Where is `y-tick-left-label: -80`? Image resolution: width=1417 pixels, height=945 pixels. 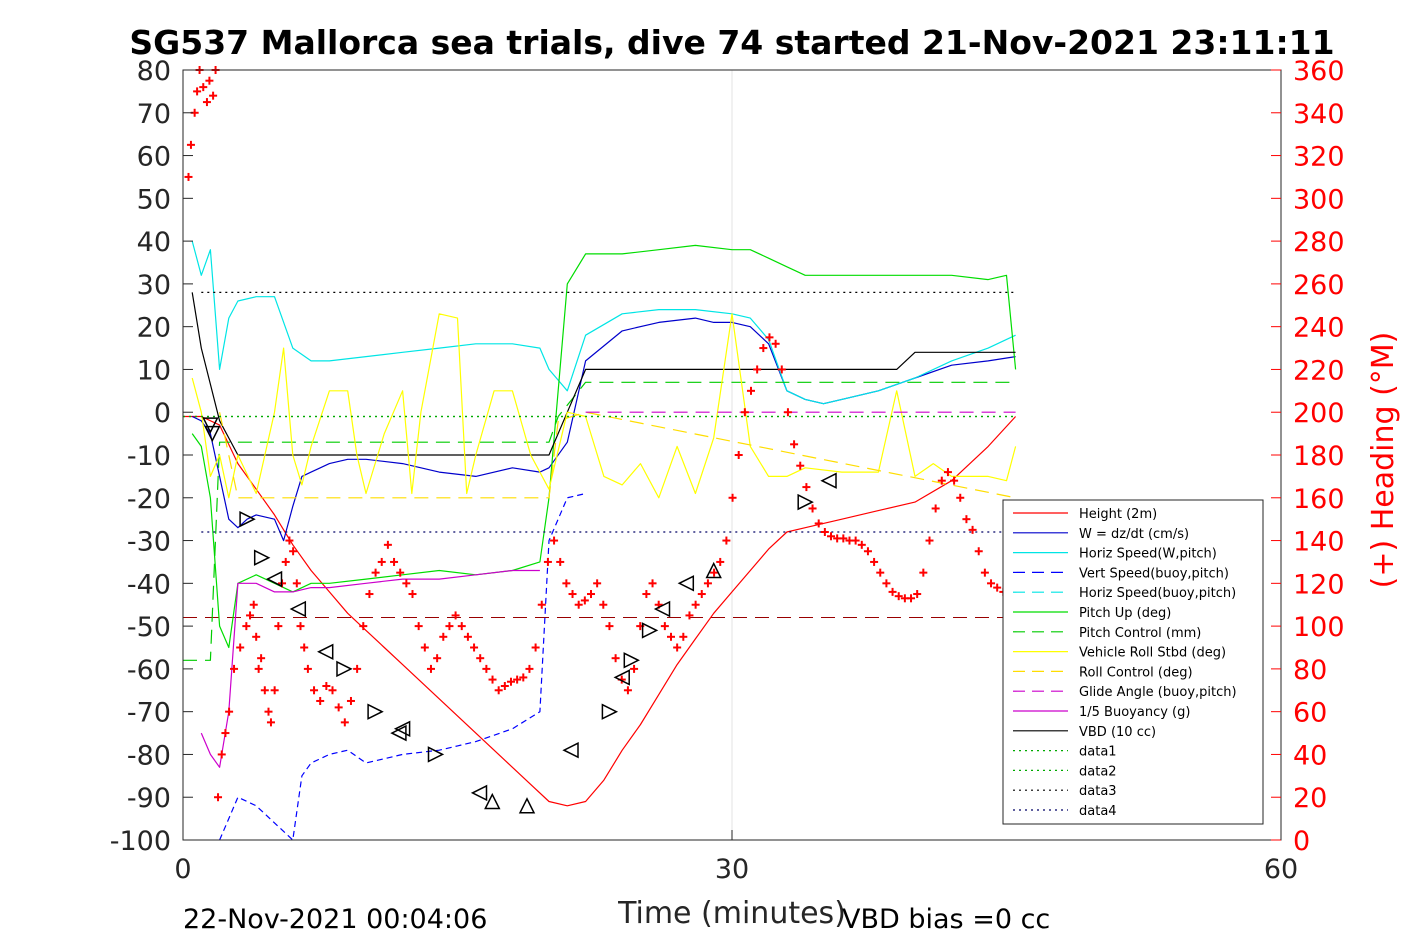
y-tick-left-label: -80 is located at coordinates (149, 755).